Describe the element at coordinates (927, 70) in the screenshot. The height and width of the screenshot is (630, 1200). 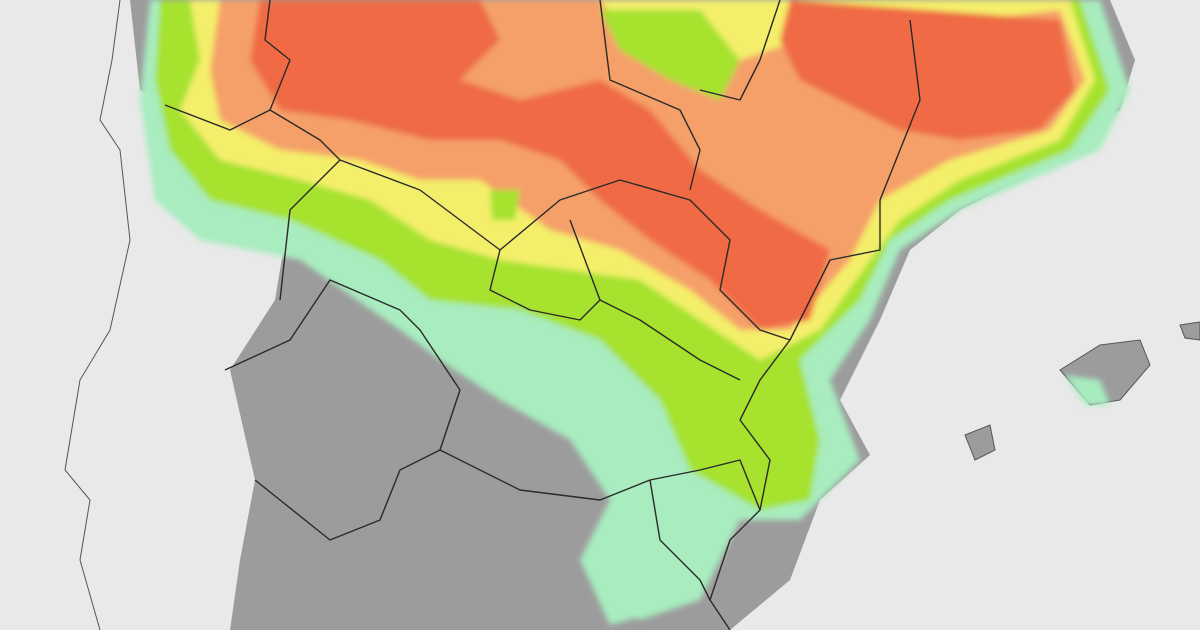
I see `level-5-east` at that location.